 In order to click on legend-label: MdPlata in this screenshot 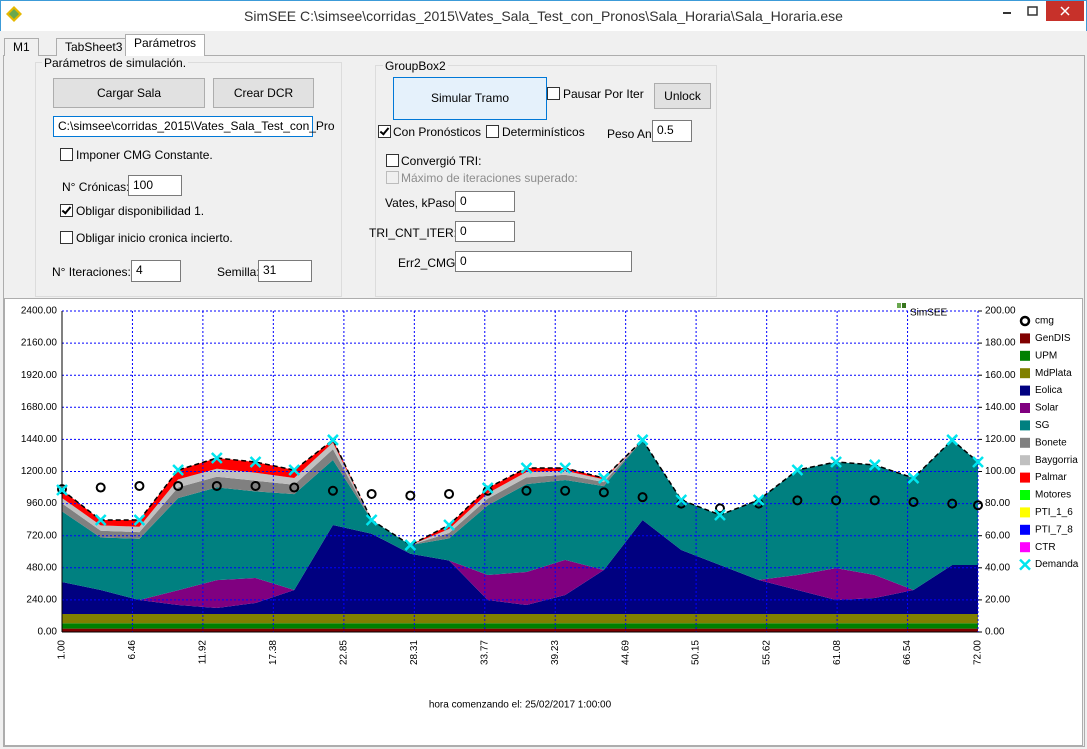, I will do `click(1053, 373)`.